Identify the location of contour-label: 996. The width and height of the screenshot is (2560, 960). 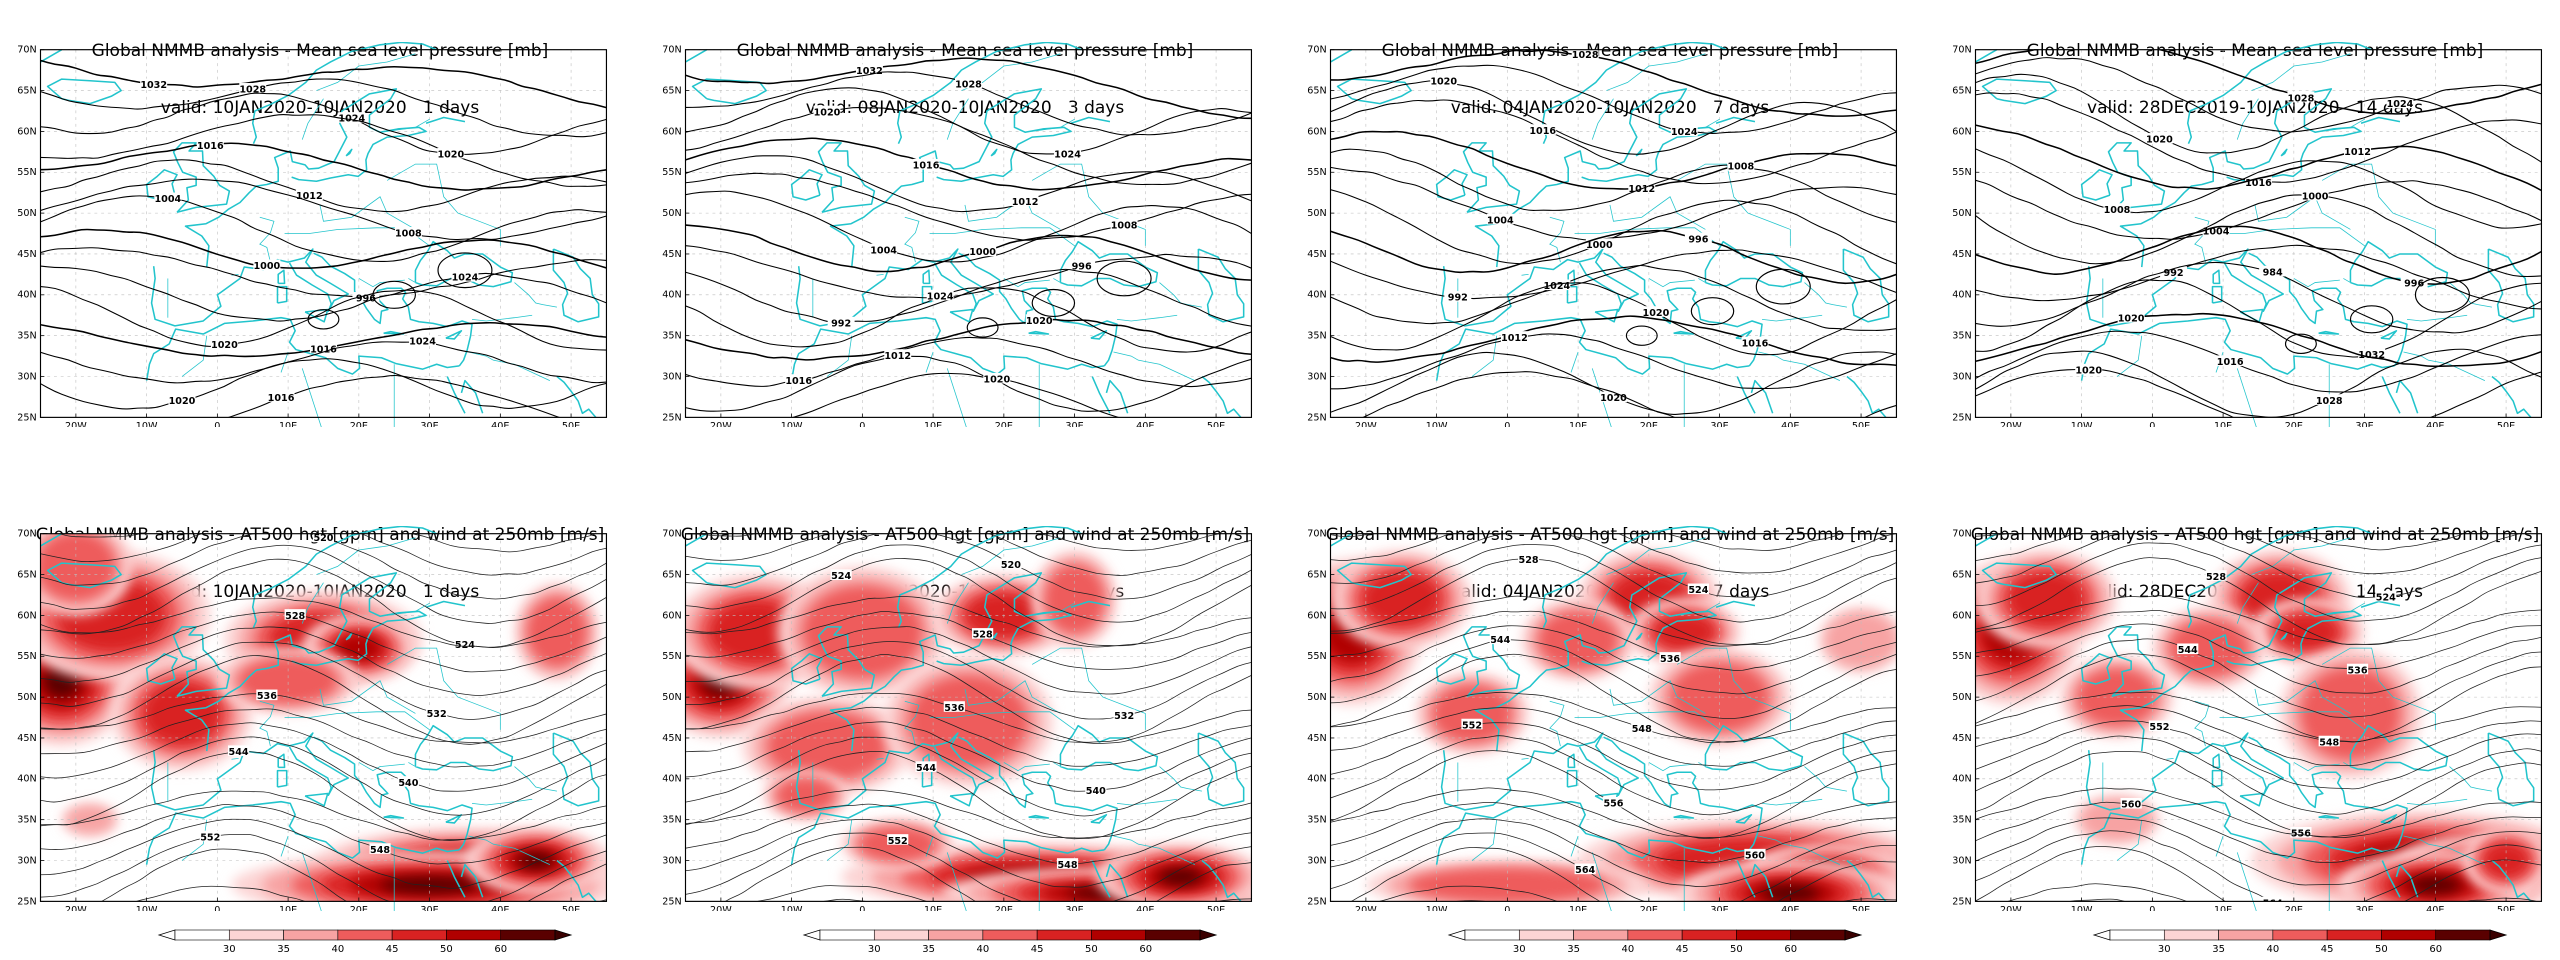
(1698, 239).